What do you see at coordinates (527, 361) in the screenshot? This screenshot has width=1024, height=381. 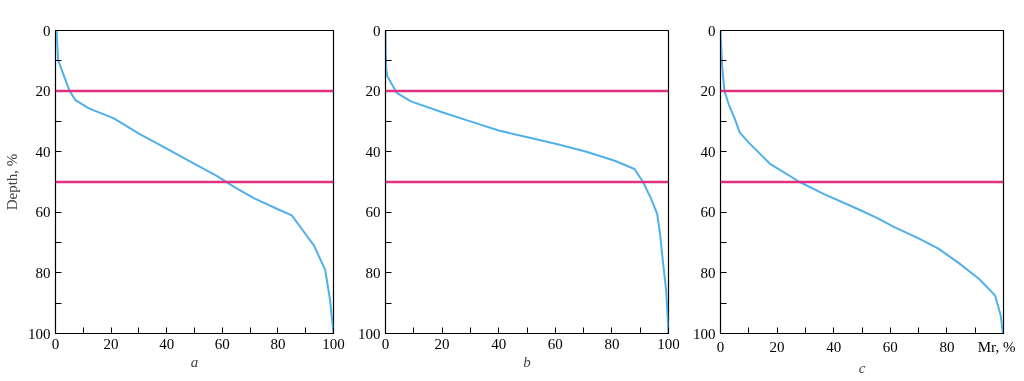 I see `x-axis-title: b` at bounding box center [527, 361].